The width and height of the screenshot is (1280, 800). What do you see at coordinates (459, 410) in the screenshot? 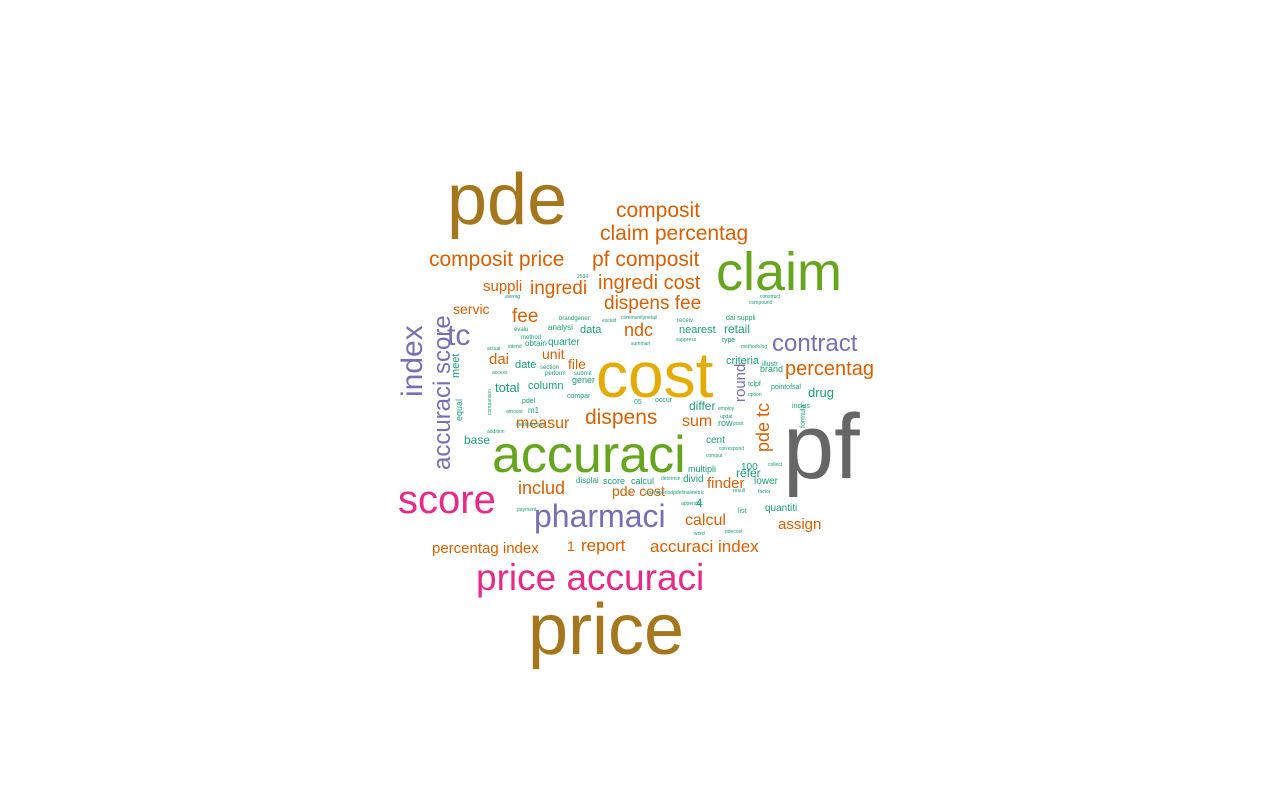
I see `word-equal: equal` at bounding box center [459, 410].